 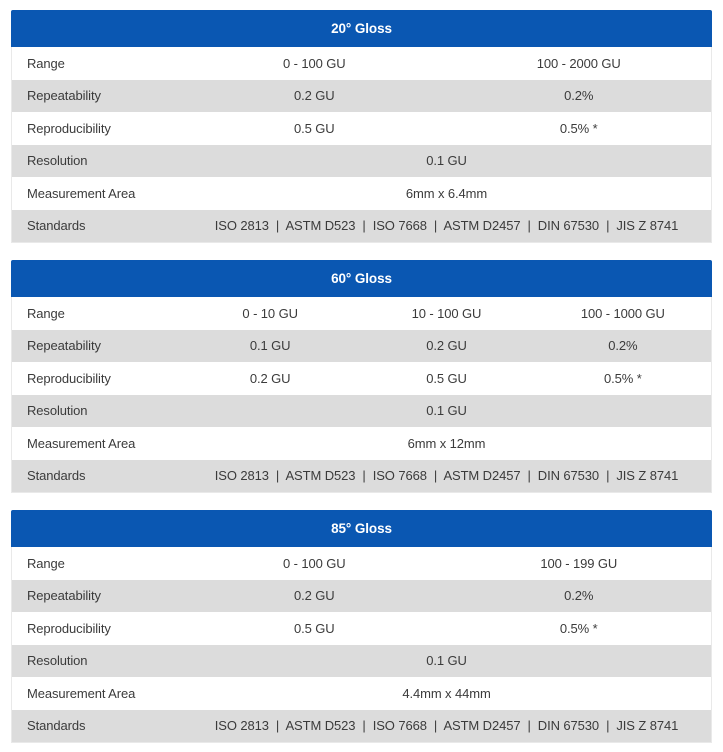 I want to click on spec-row-repeatability: Repeatability 0.1 GU 0.2 GU 0.2%, so click(x=361, y=346).